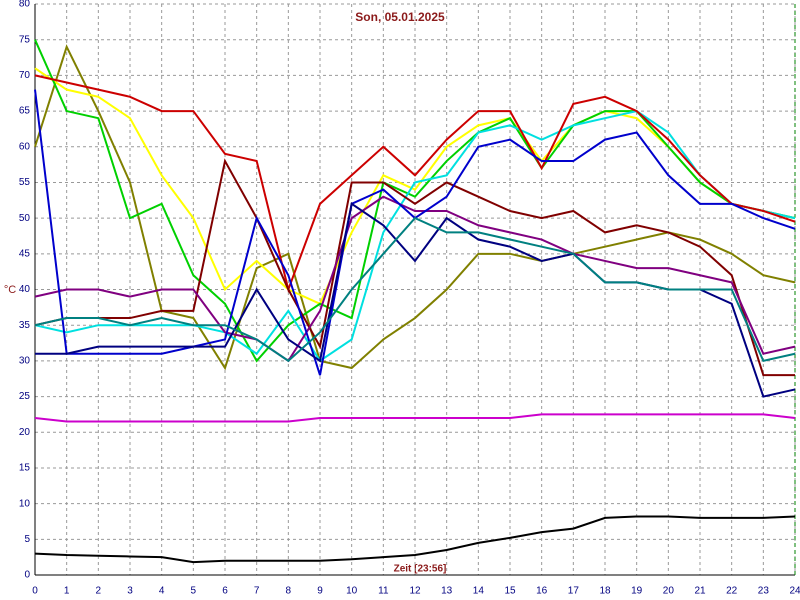  Describe the element at coordinates (320, 591) in the screenshot. I see `x-tick-label: 9` at that location.